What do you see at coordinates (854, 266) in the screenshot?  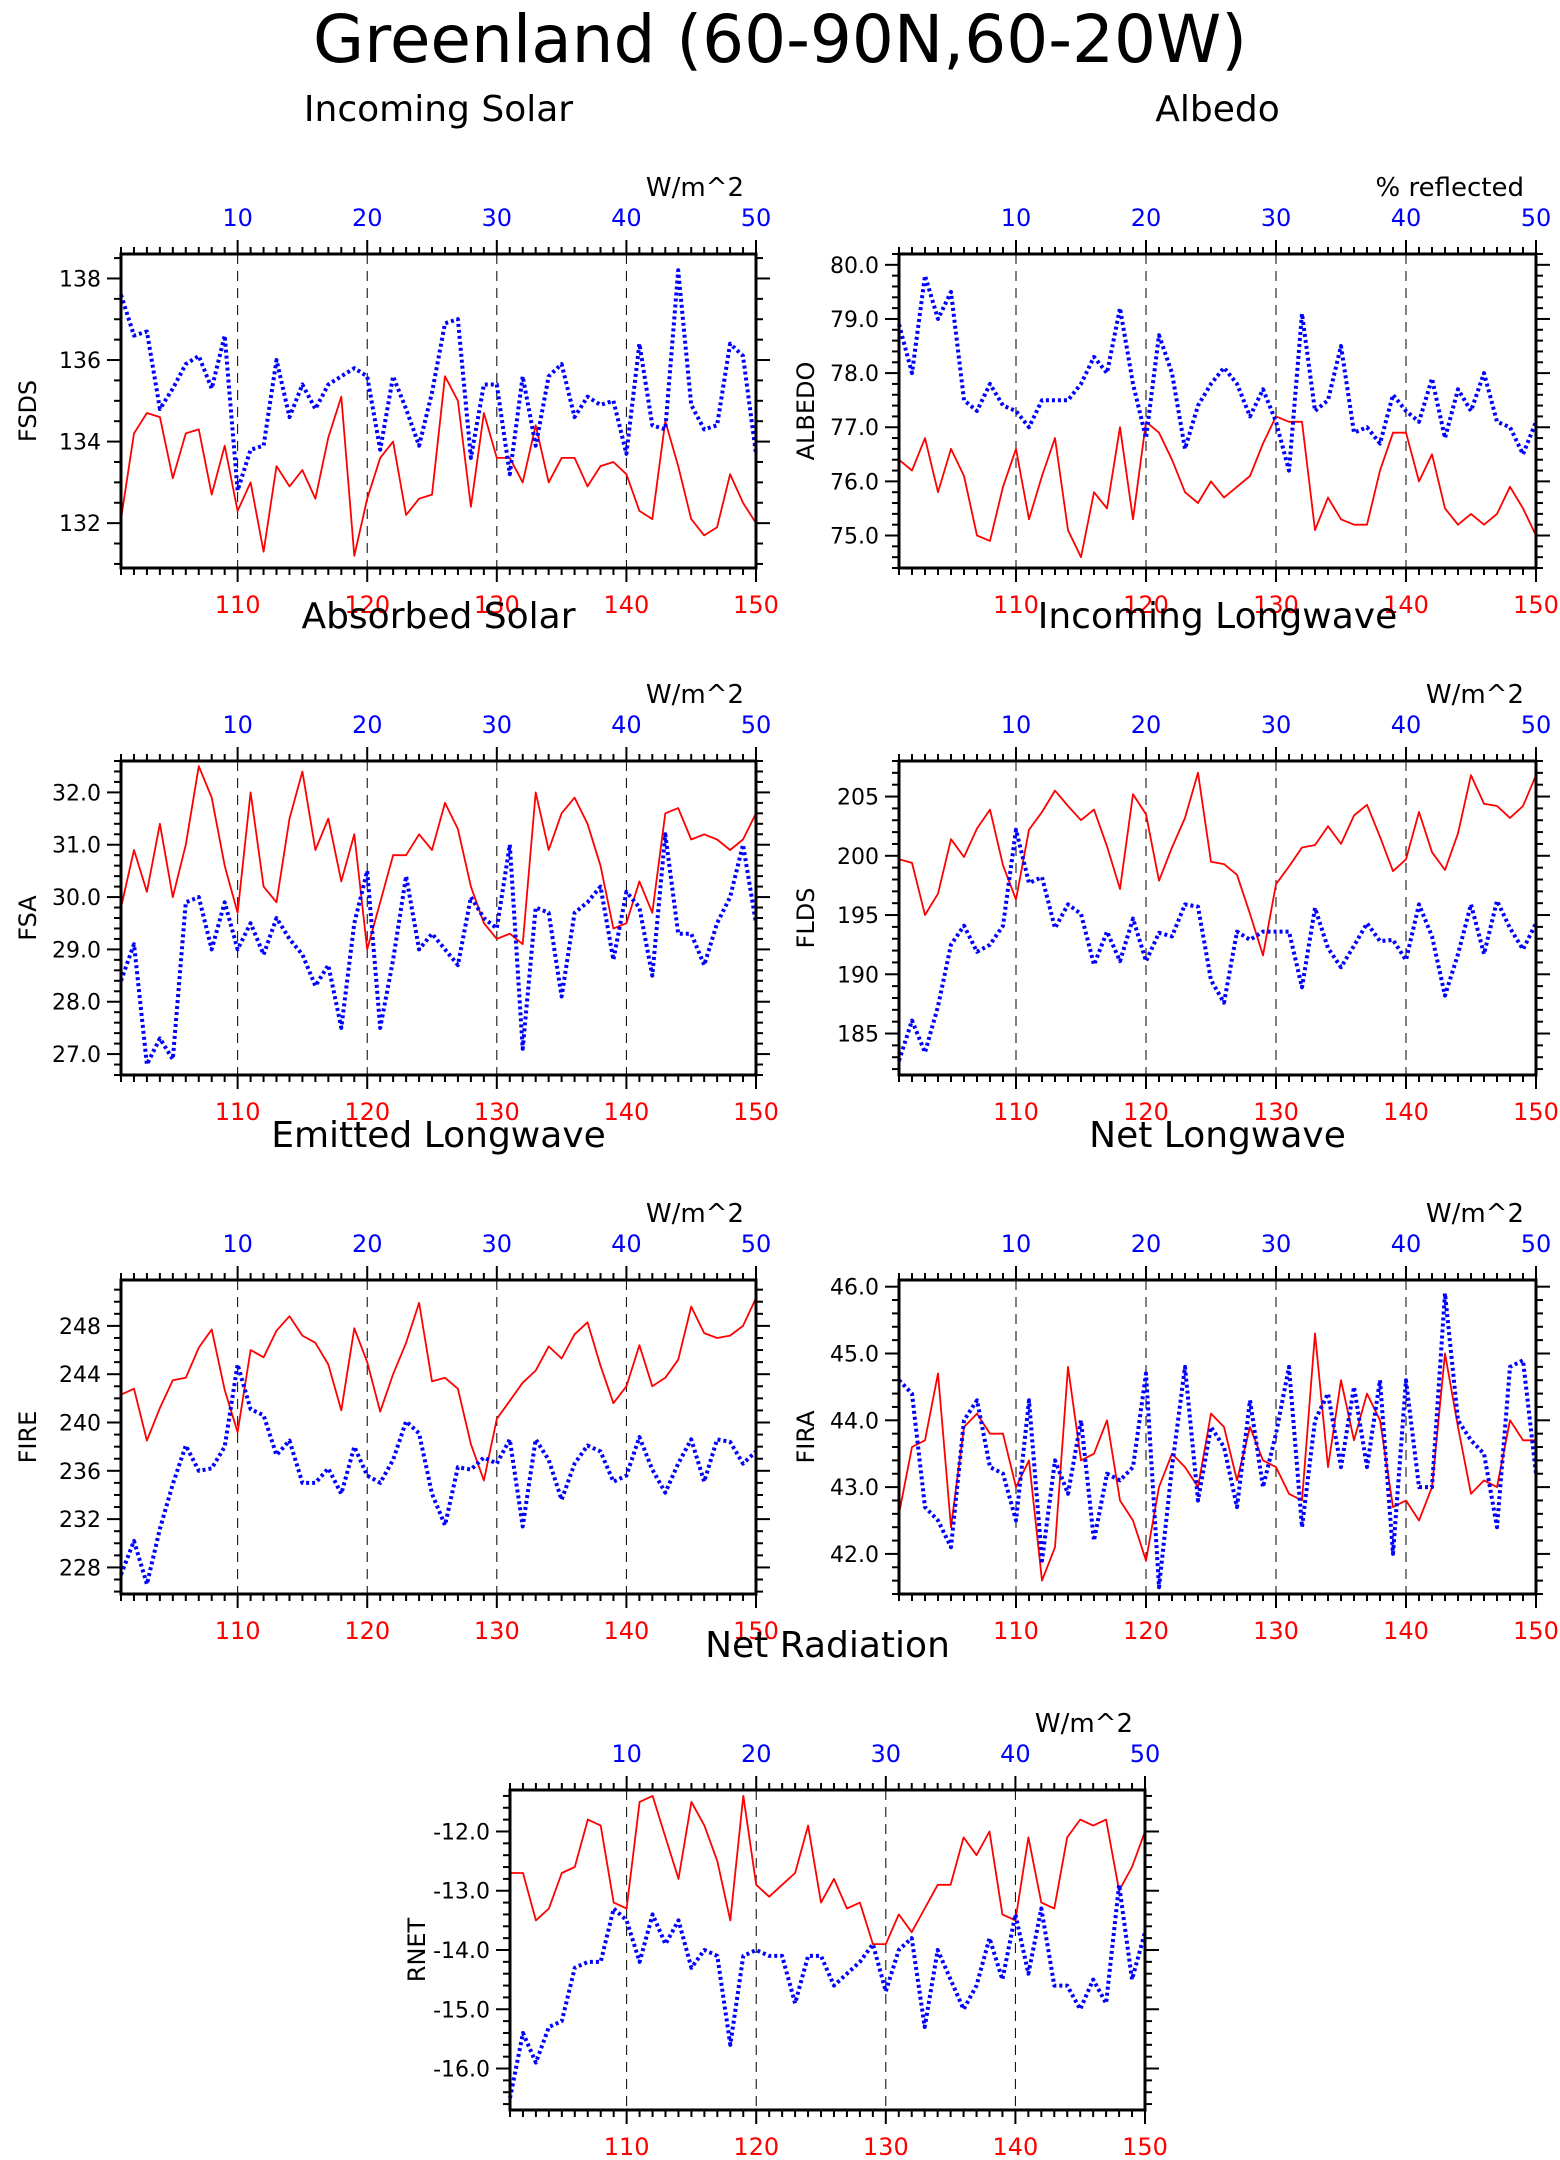 I see `y-tick-label: 80.0` at bounding box center [854, 266].